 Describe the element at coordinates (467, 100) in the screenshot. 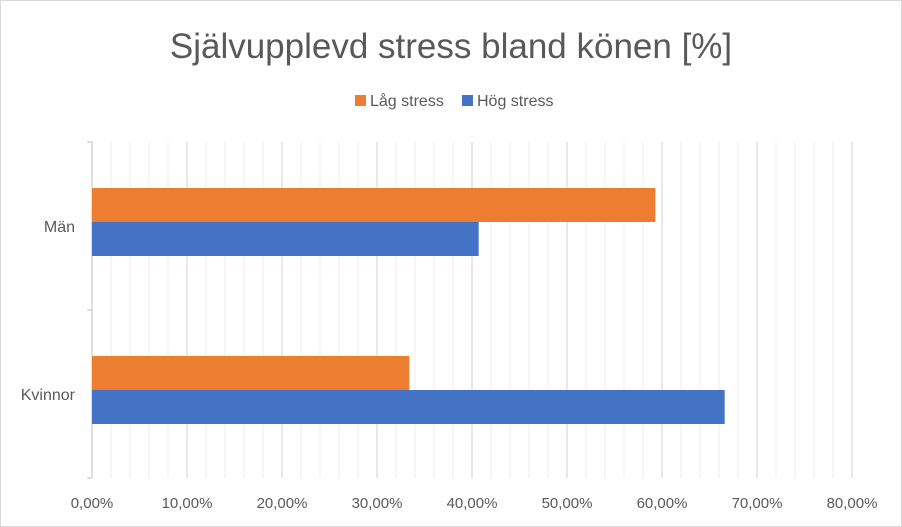

I see `legend-swatch-high-stress` at that location.